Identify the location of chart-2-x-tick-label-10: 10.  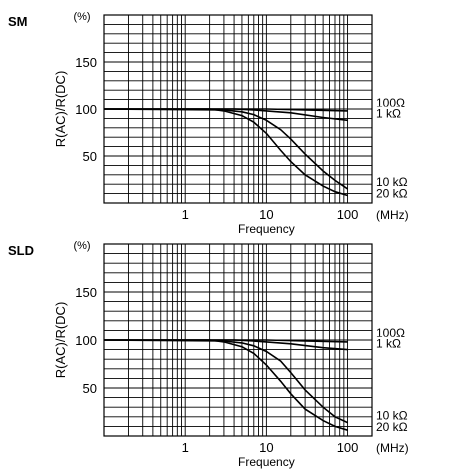
(266, 447).